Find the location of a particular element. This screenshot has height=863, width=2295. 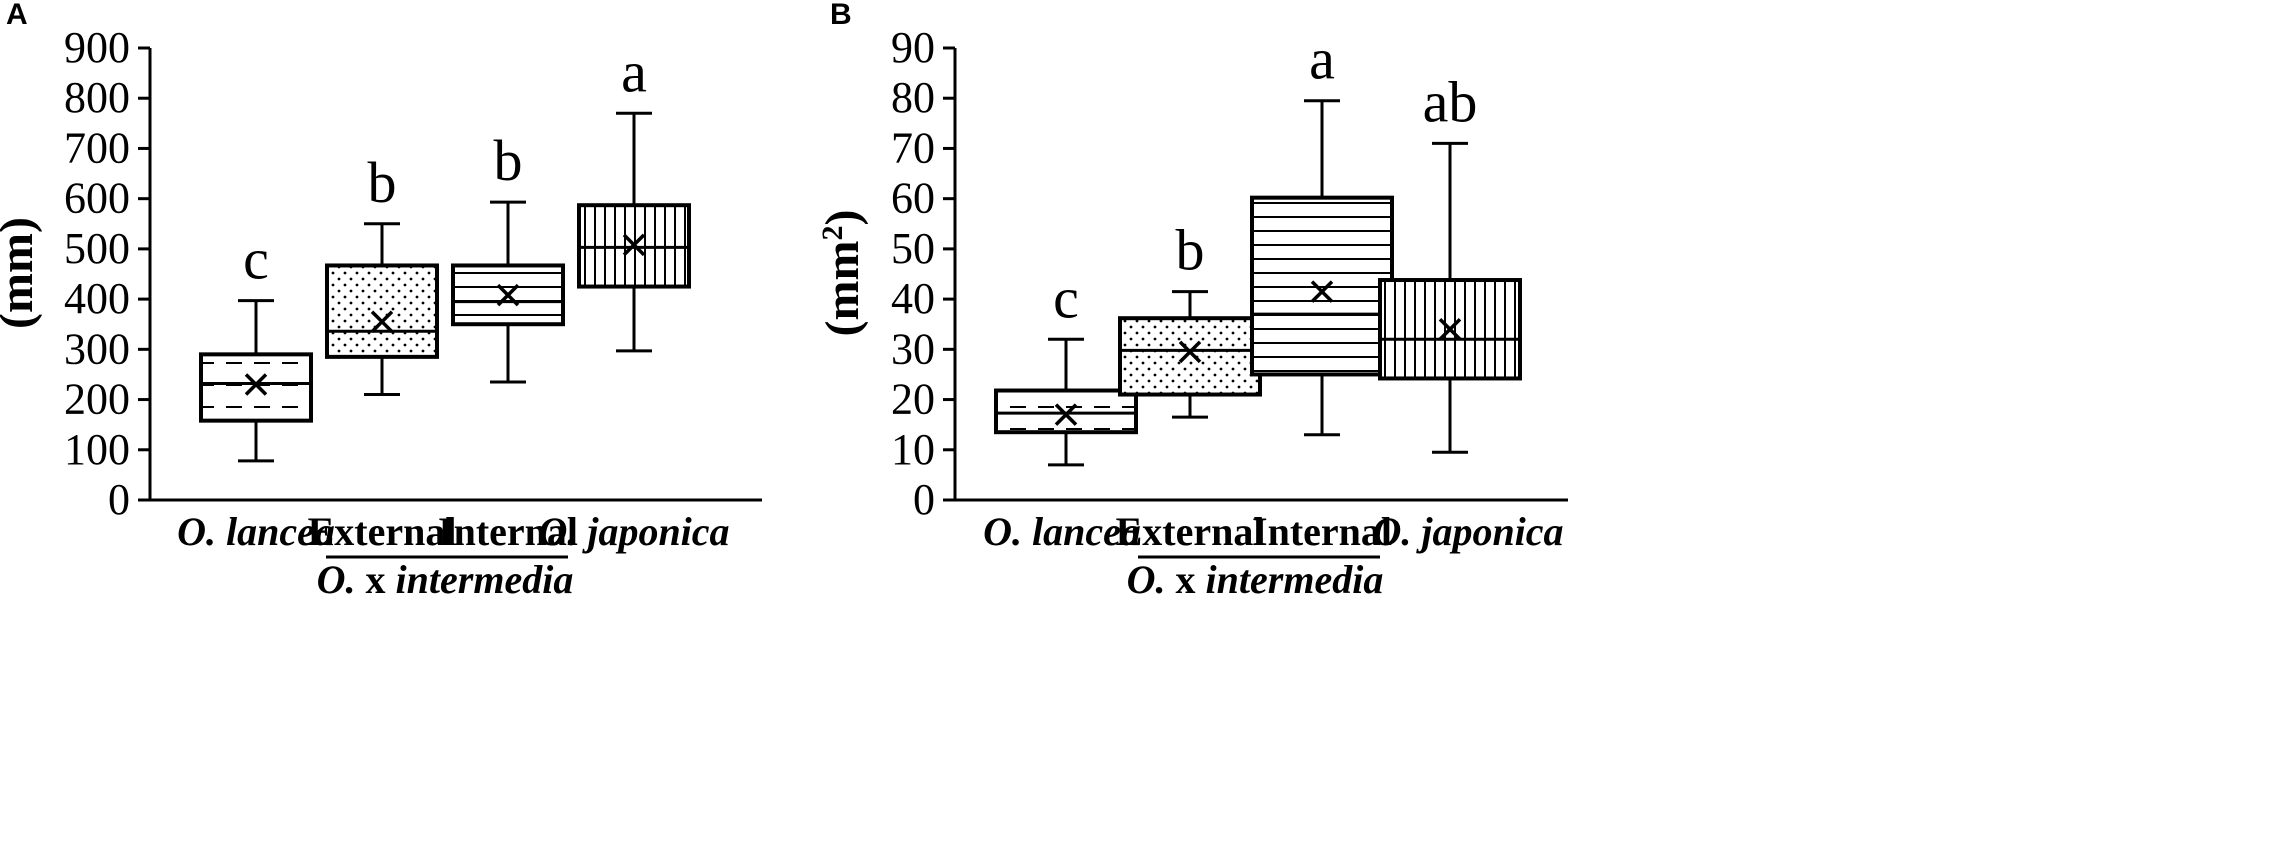

panel-letter: B is located at coordinates (841, 15).